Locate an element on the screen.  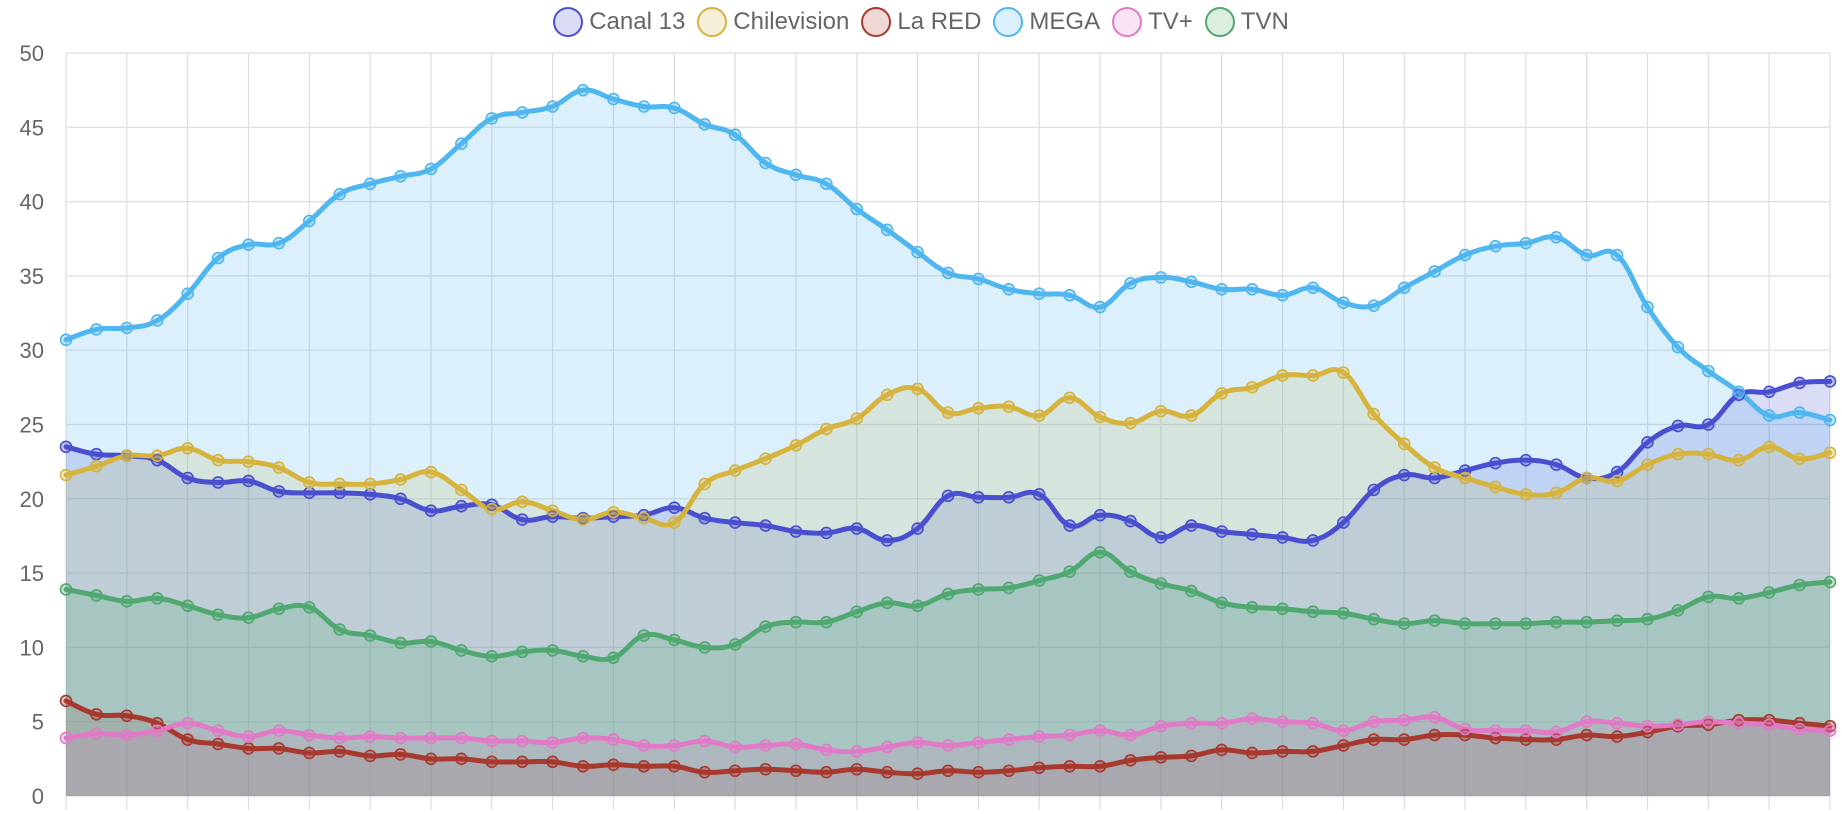
legend-item: Chilevision is located at coordinates (773, 22).